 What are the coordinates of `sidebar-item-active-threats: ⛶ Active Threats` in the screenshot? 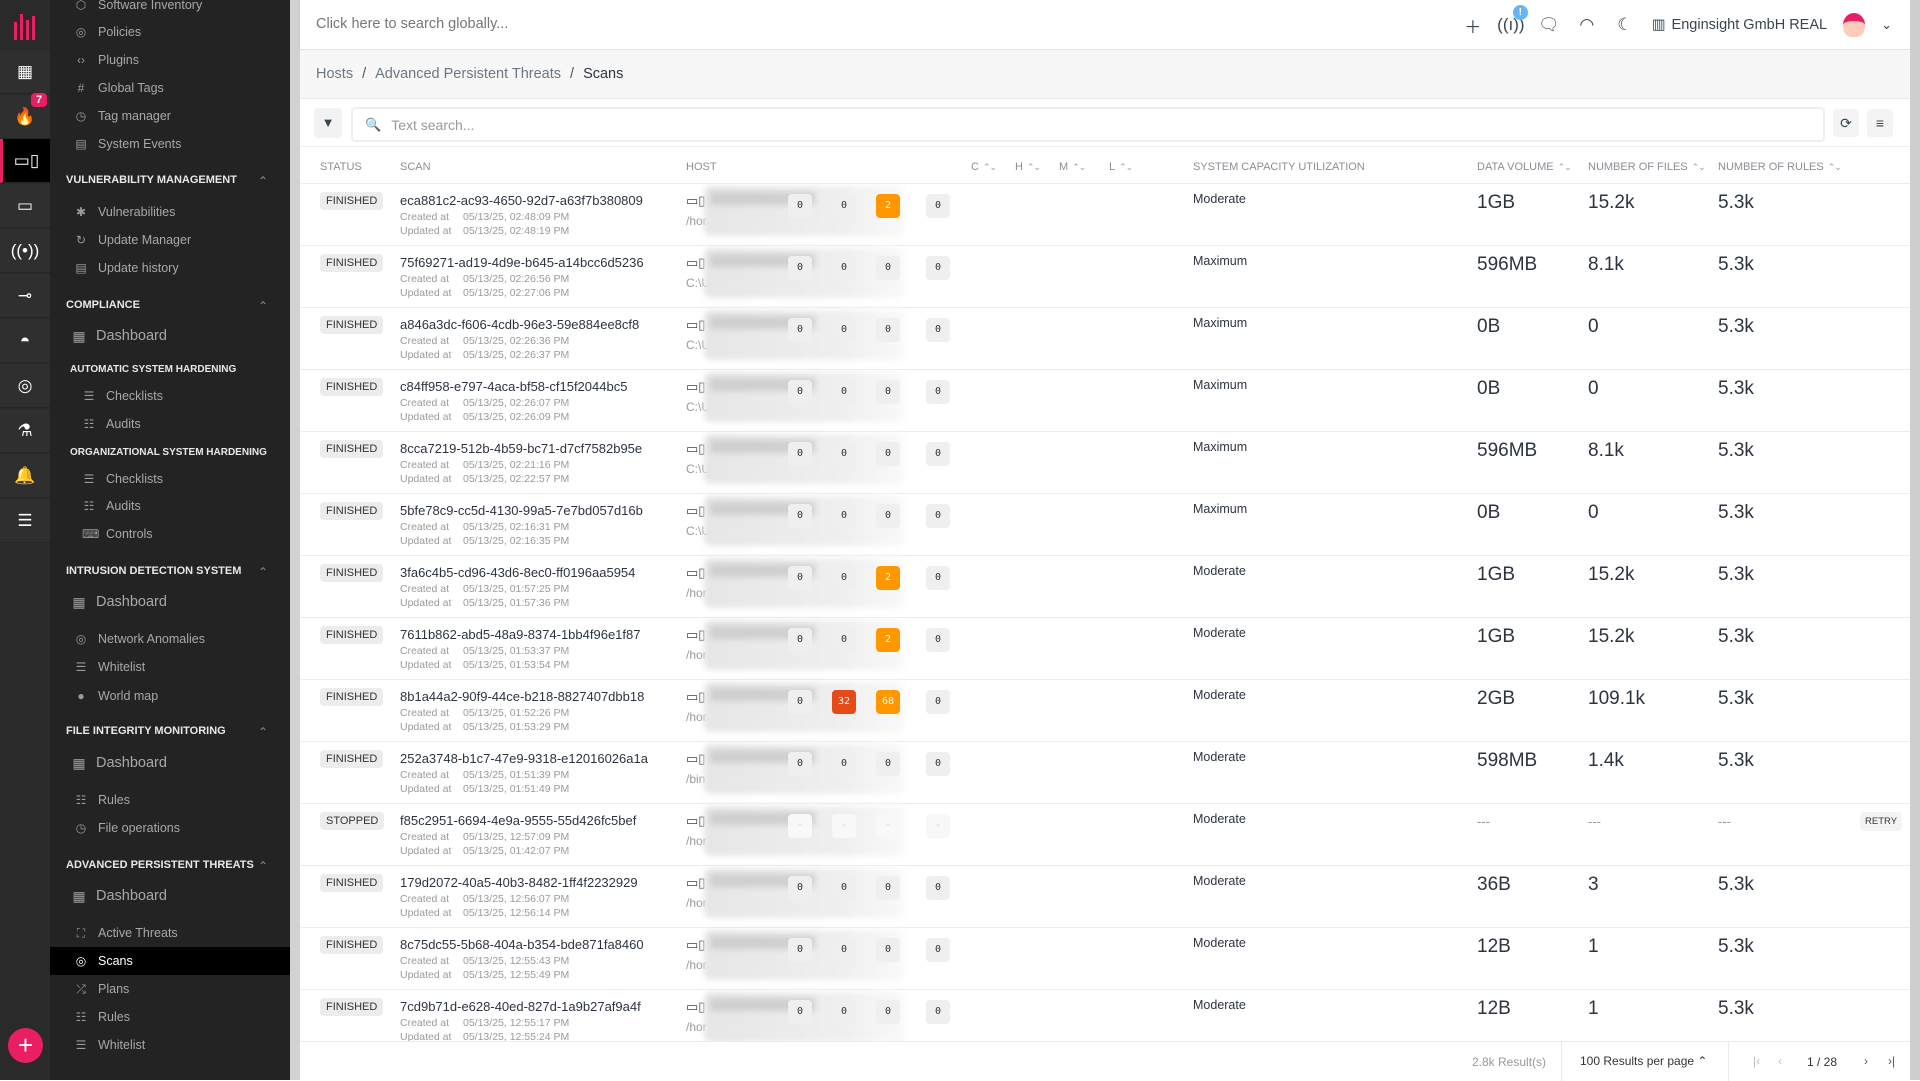 It's located at (170, 933).